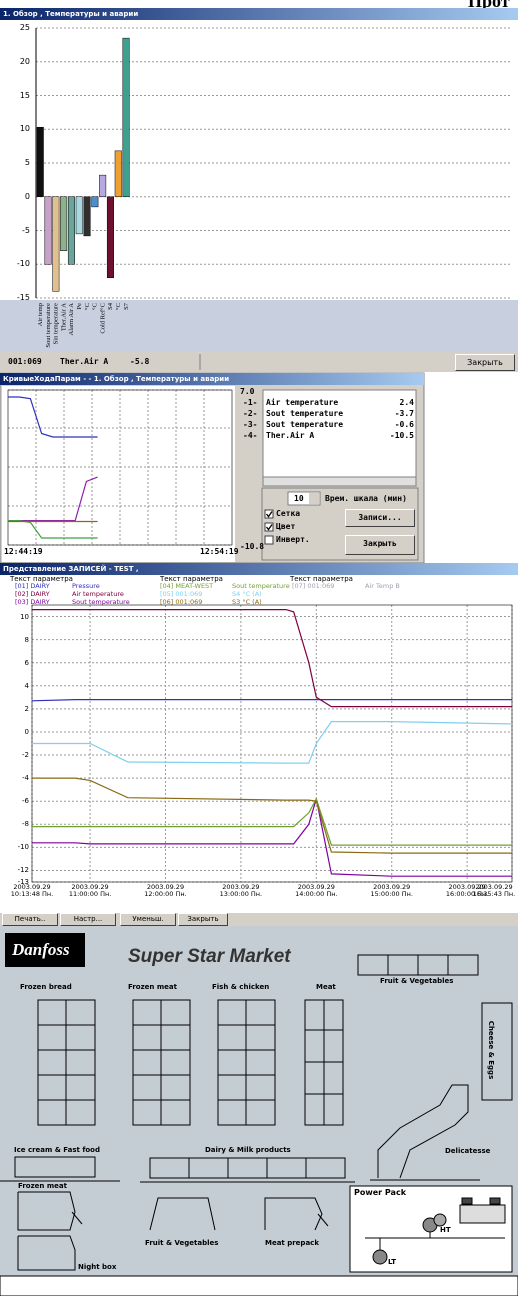  I want to click on legend-source: [07] 001:069, so click(313, 586).